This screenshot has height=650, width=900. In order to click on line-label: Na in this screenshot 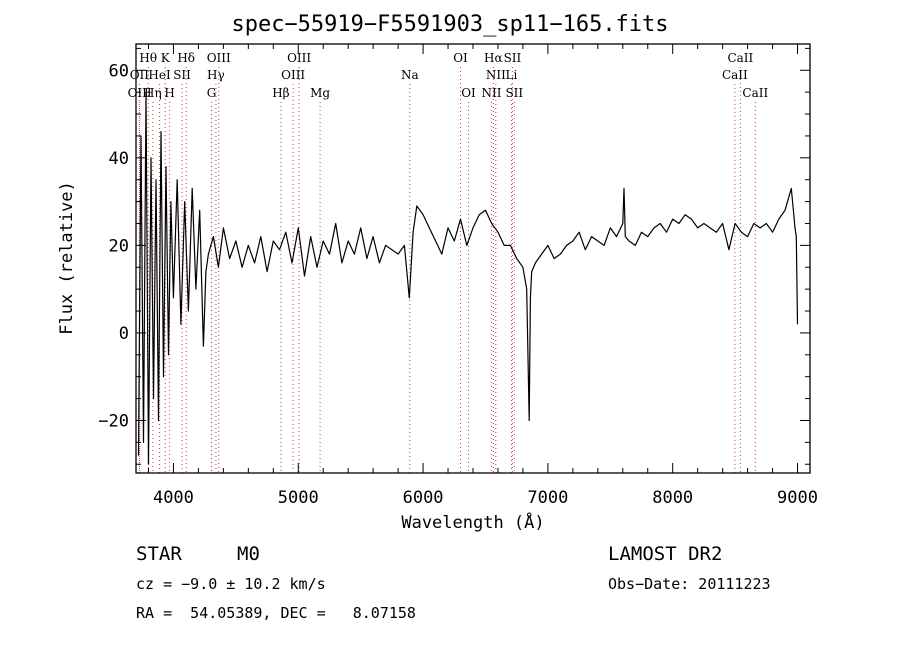, I will do `click(410, 75)`.